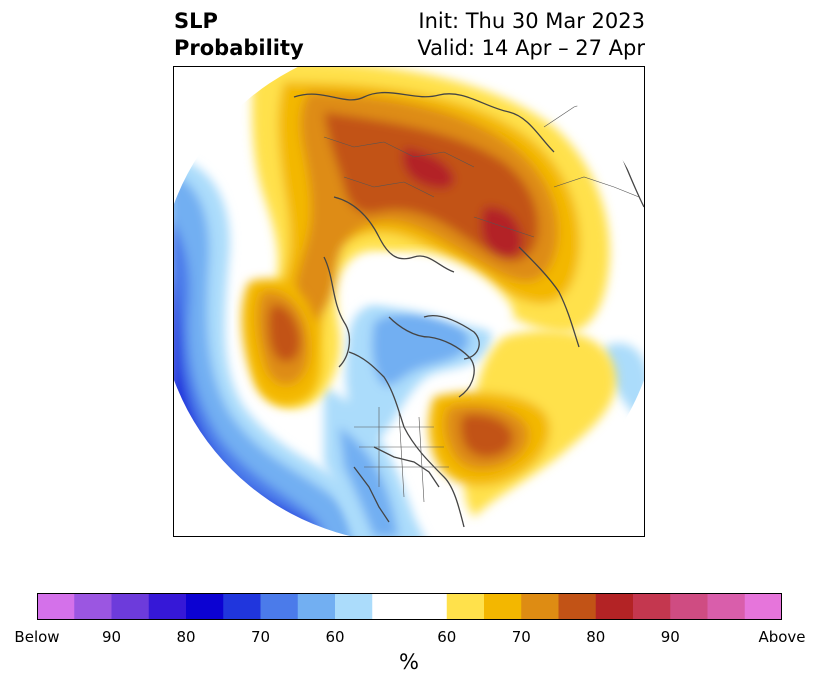 This screenshot has width=819, height=686. I want to click on colorbar-tick-label: Above, so click(782, 637).